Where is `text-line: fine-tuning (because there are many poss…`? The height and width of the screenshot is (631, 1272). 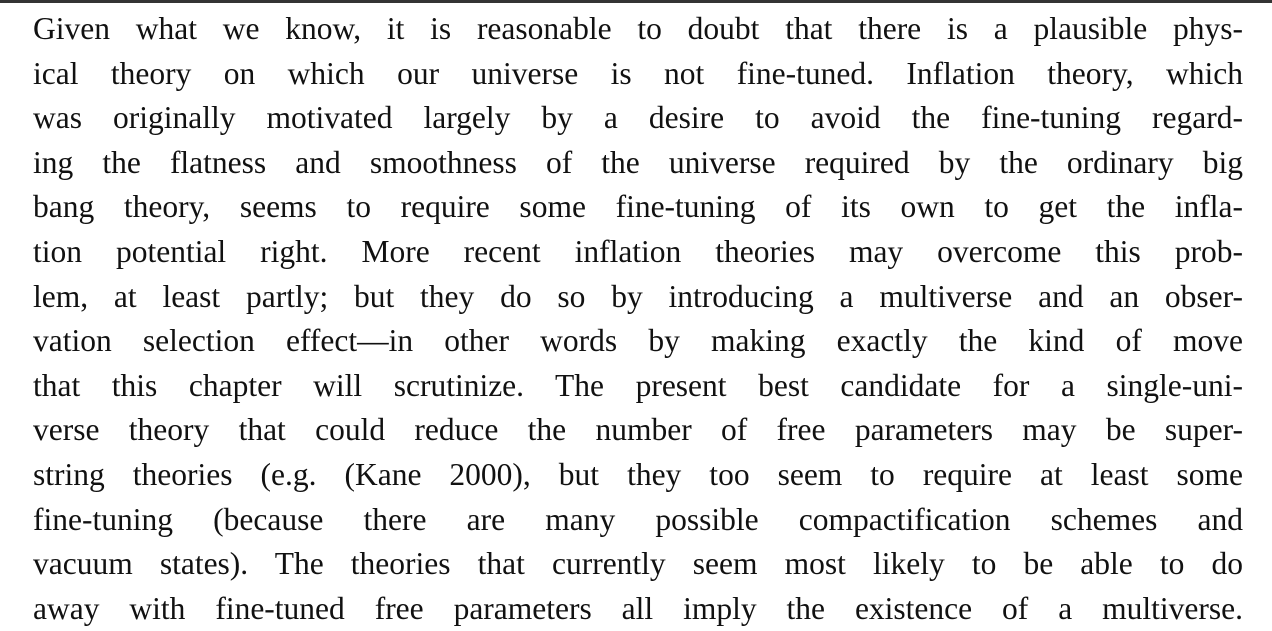 text-line: fine-tuning (because there are many poss… is located at coordinates (638, 519).